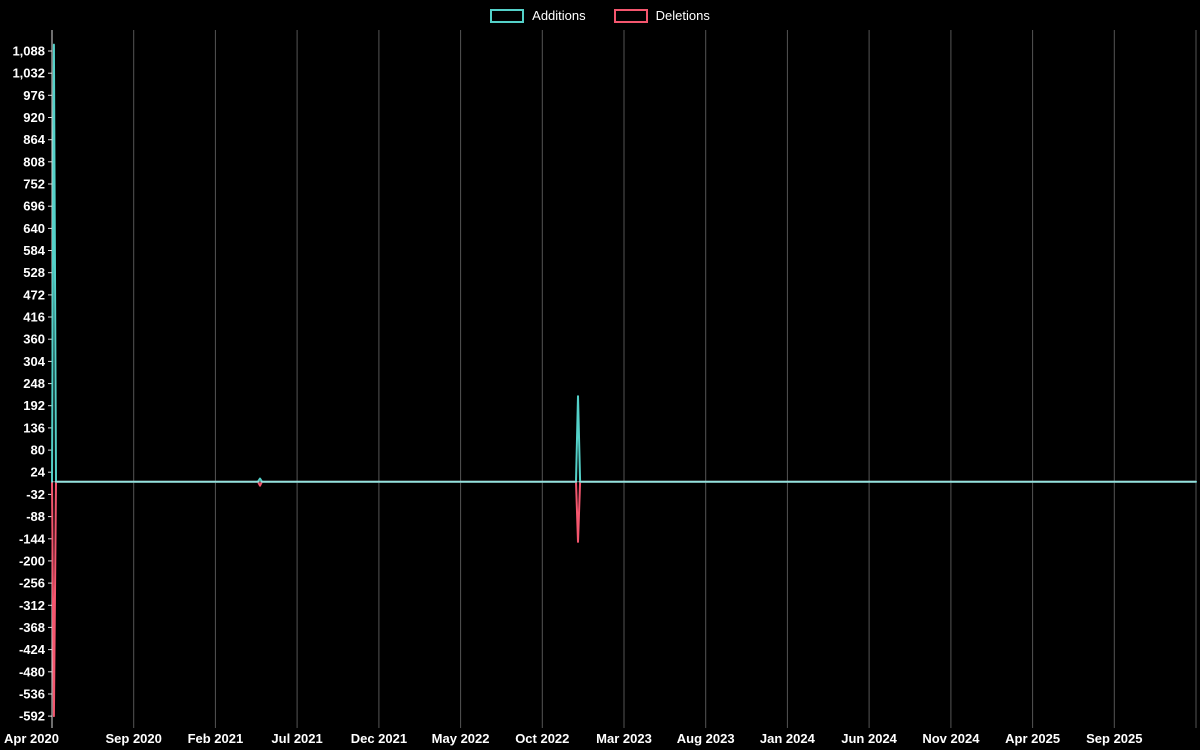 This screenshot has height=750, width=1200. Describe the element at coordinates (951, 738) in the screenshot. I see `x-tick-label: Nov 2024` at that location.